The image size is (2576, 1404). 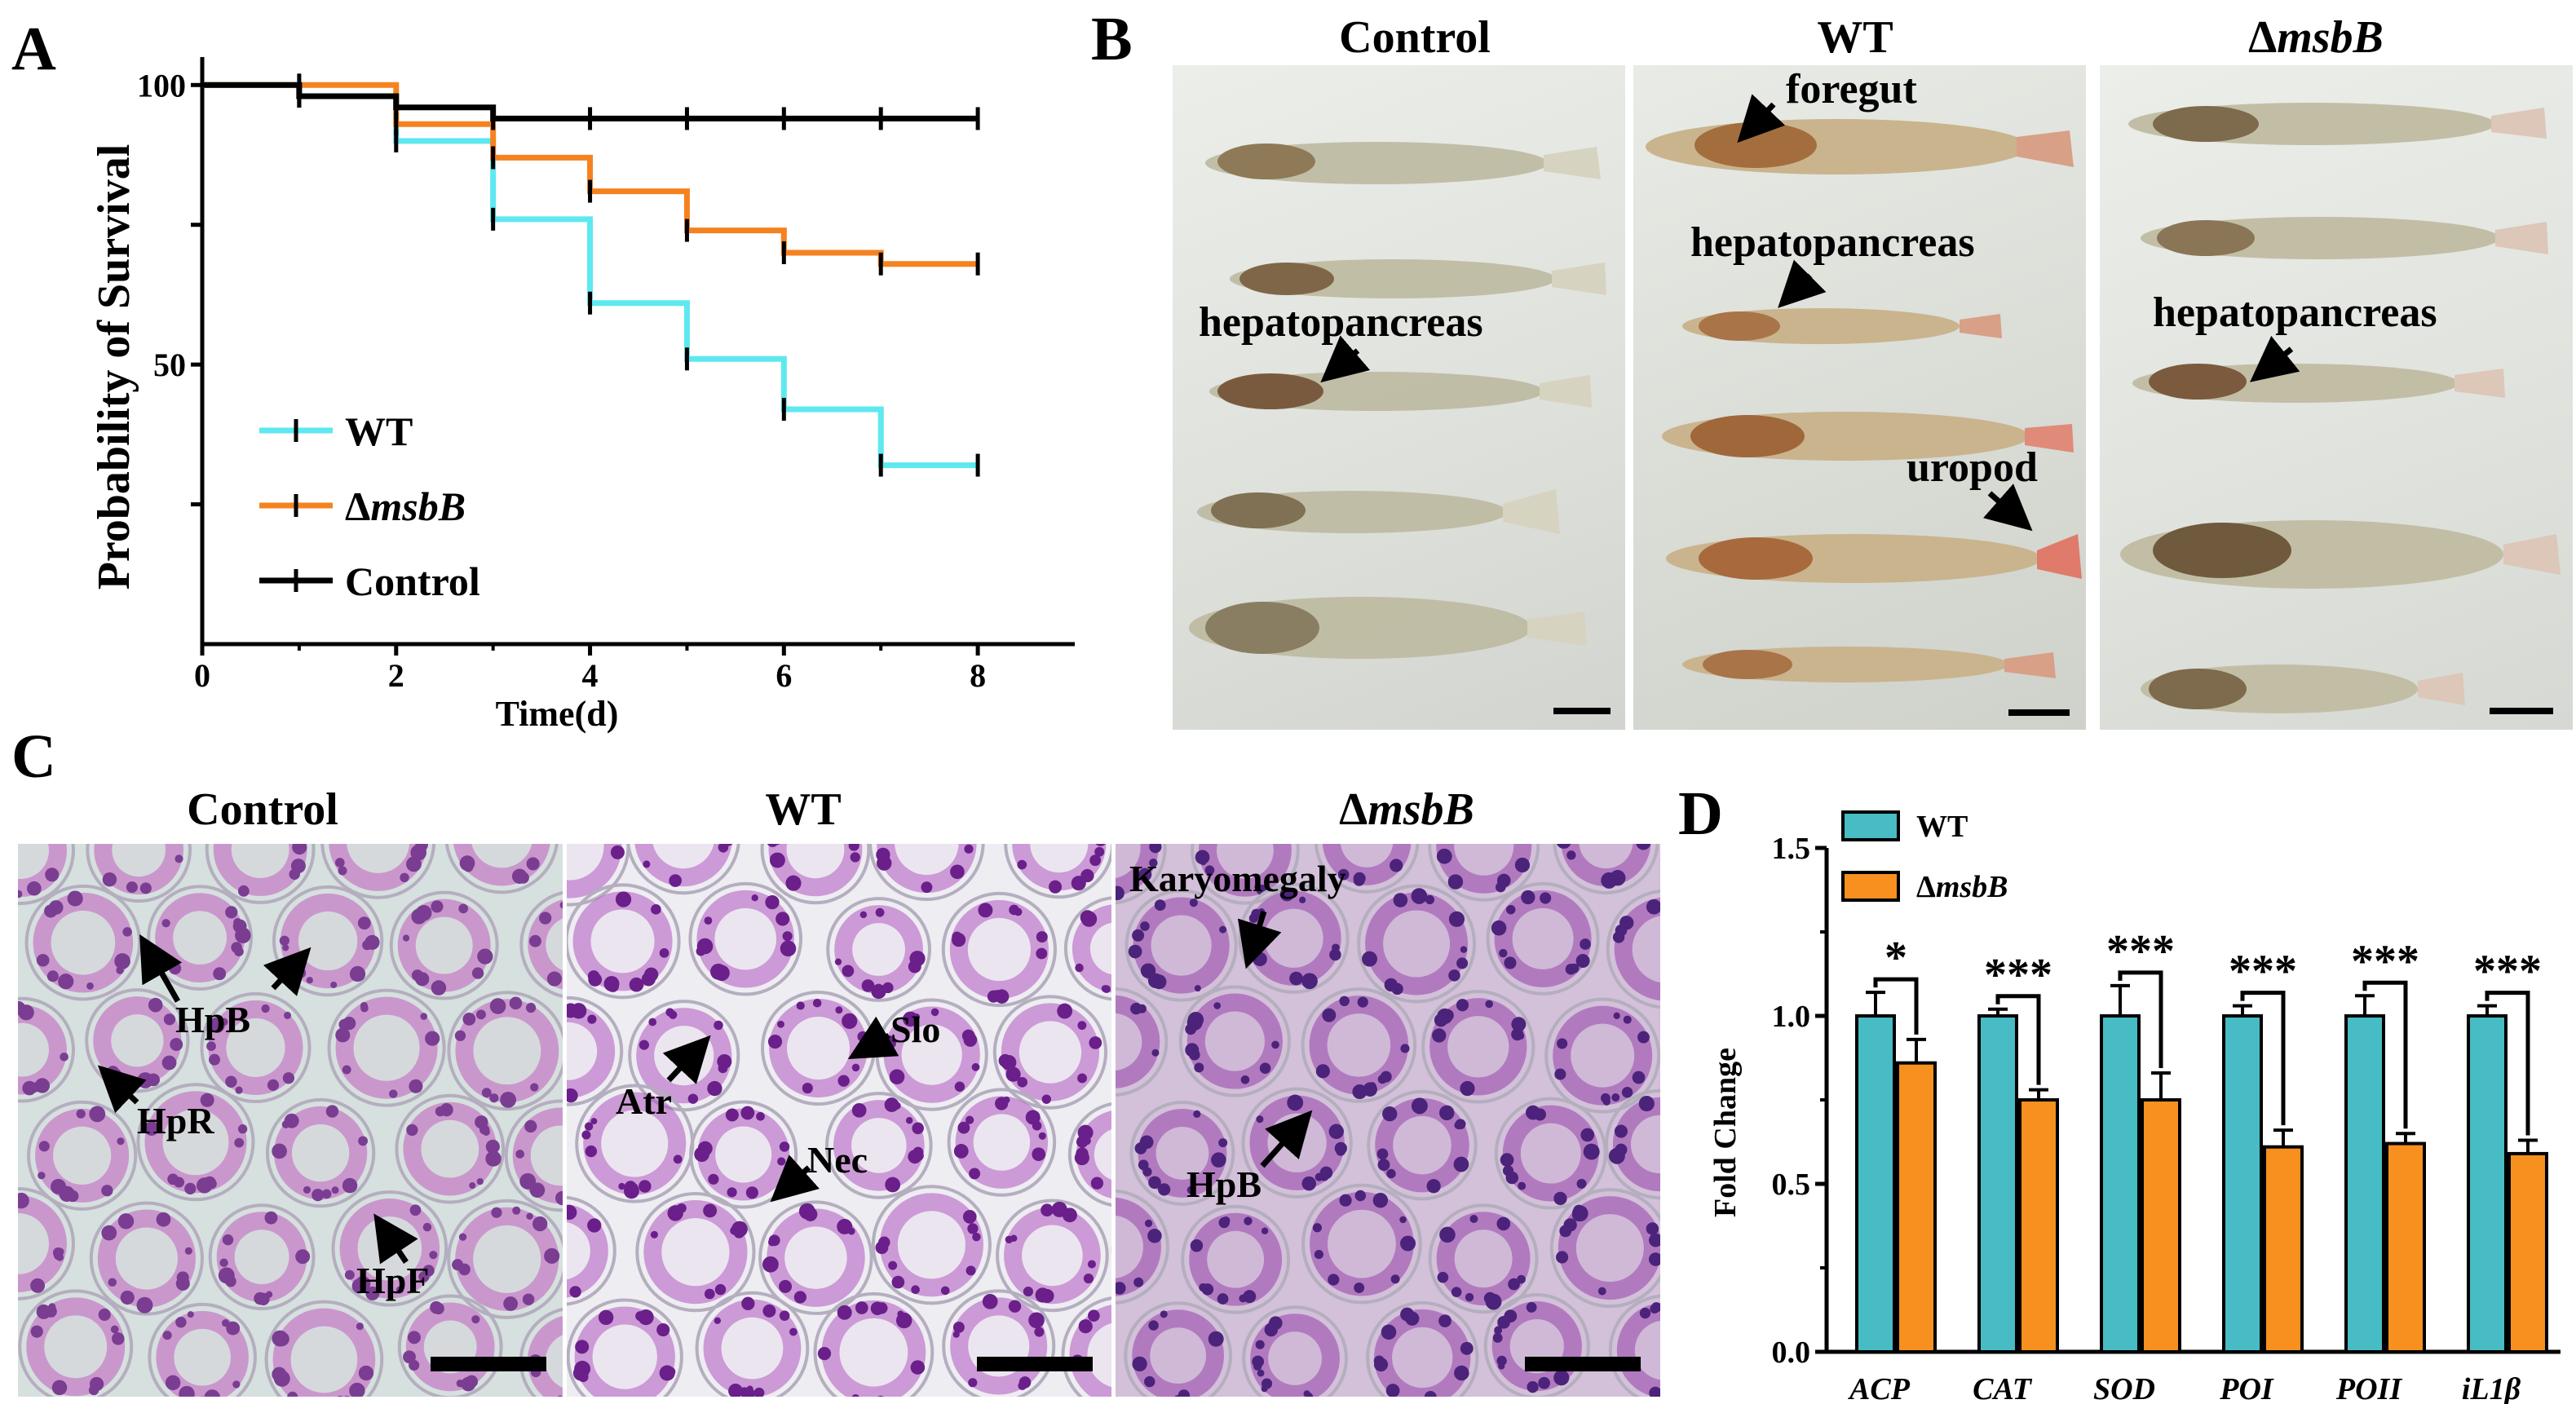 I want to click on y-tick-label-0: 0.0, so click(x=1791, y=1353).